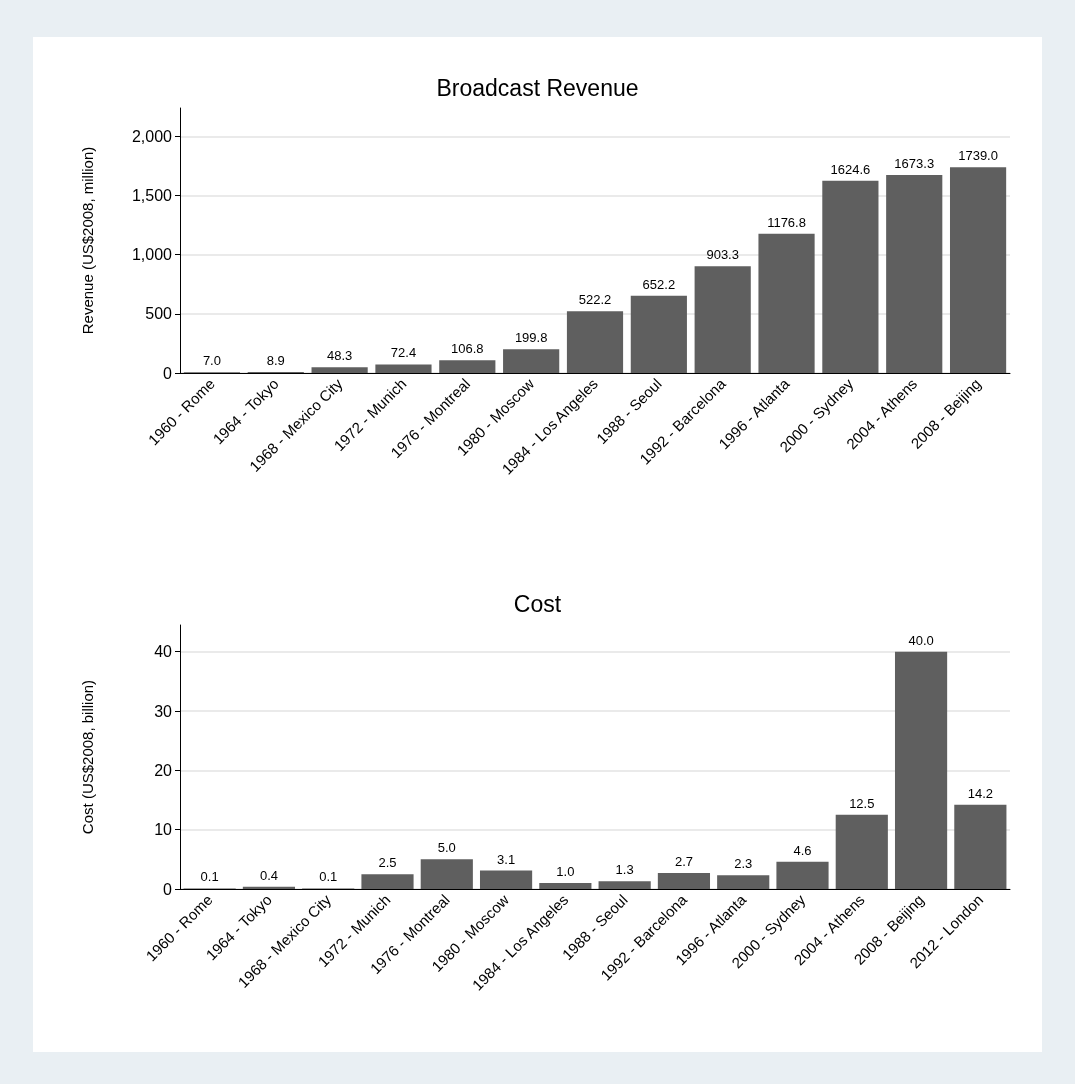 Image resolution: width=1075 pixels, height=1084 pixels. What do you see at coordinates (87, 240) in the screenshot?
I see `y-axis-title: Revenue (US$2008, million)` at bounding box center [87, 240].